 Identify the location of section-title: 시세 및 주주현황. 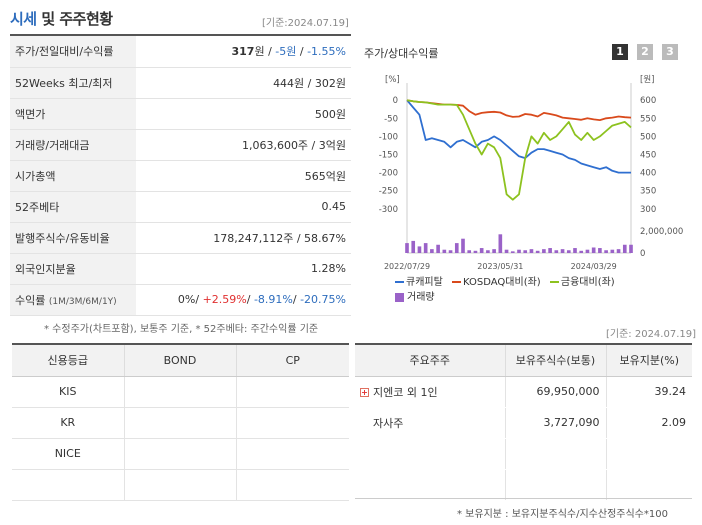
(61, 18).